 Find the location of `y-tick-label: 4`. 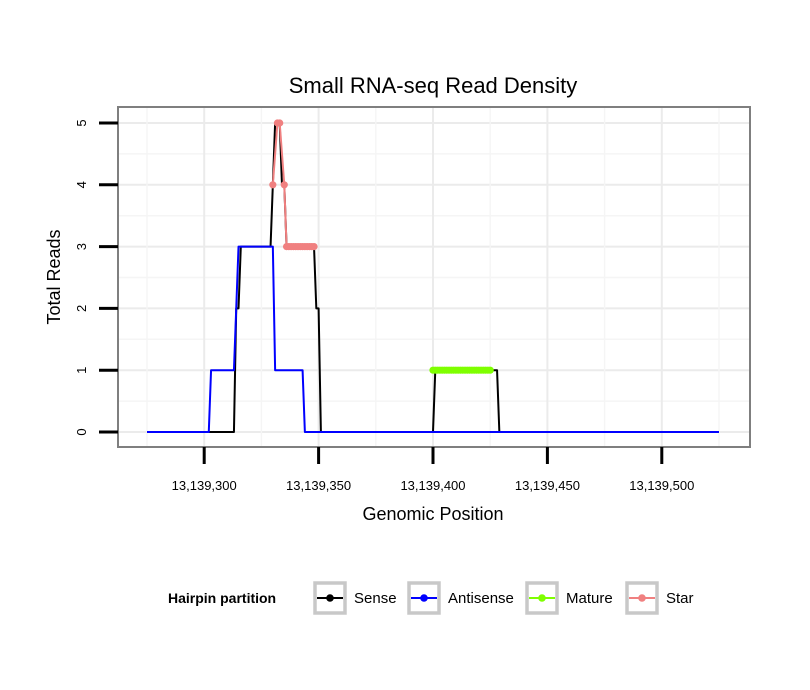

y-tick-label: 4 is located at coordinates (81, 184).